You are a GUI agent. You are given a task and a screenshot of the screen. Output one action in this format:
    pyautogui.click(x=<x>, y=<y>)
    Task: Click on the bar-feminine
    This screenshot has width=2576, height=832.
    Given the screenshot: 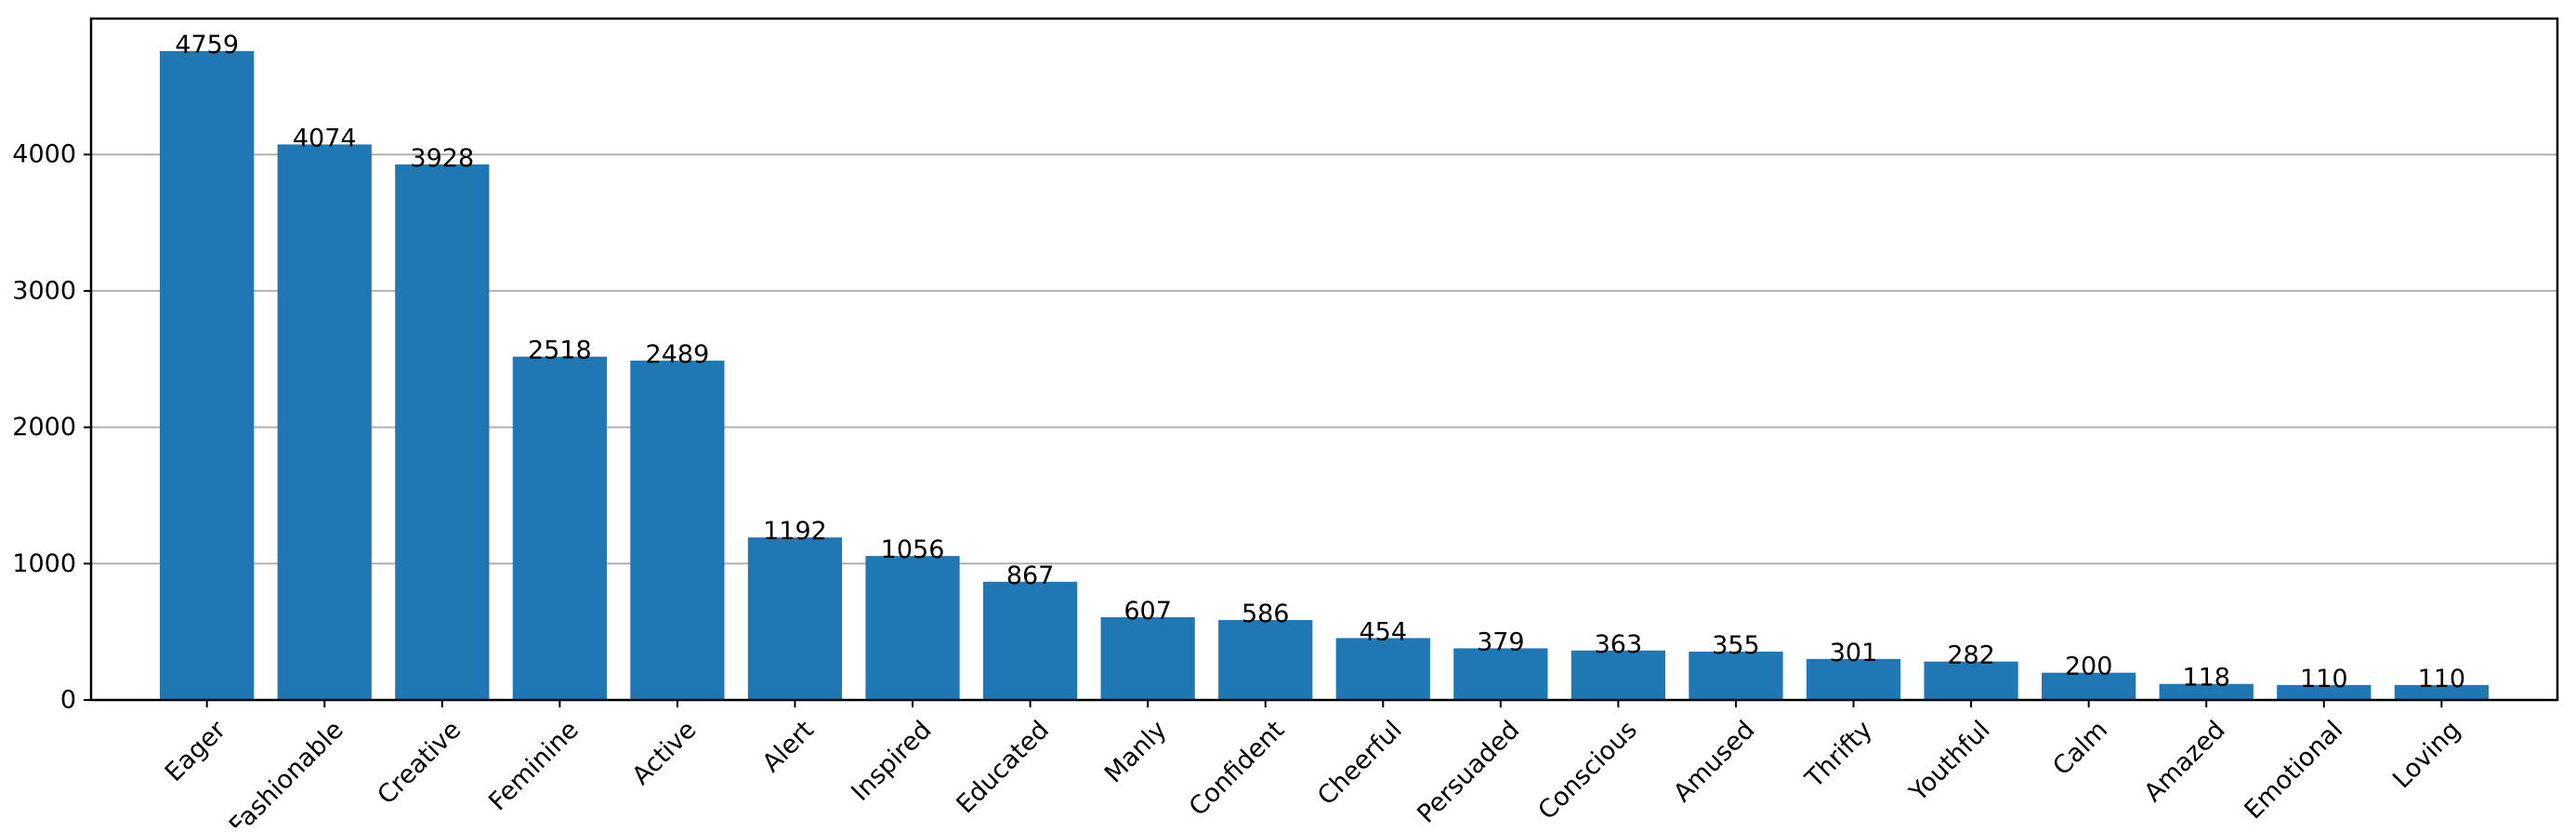 What is the action you would take?
    pyautogui.click(x=559, y=528)
    